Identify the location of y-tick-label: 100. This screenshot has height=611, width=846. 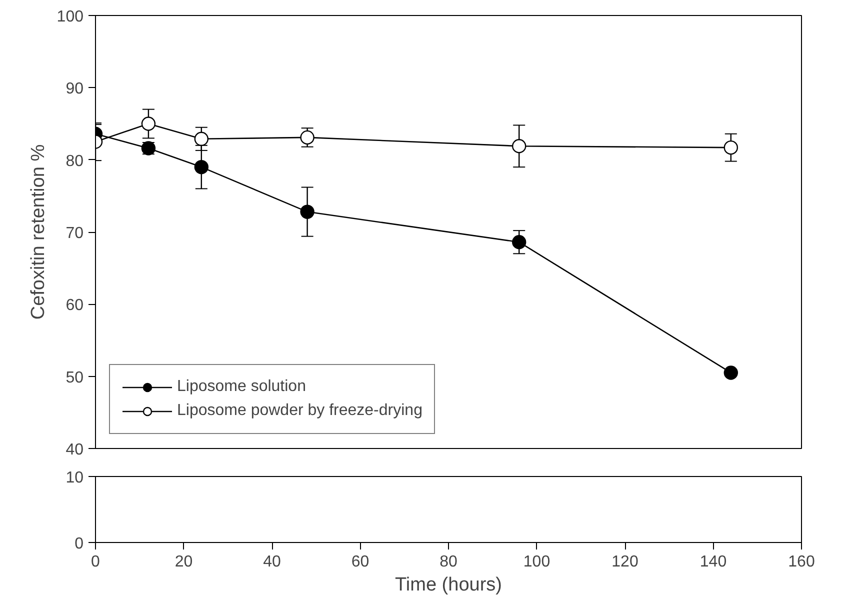
(70, 17).